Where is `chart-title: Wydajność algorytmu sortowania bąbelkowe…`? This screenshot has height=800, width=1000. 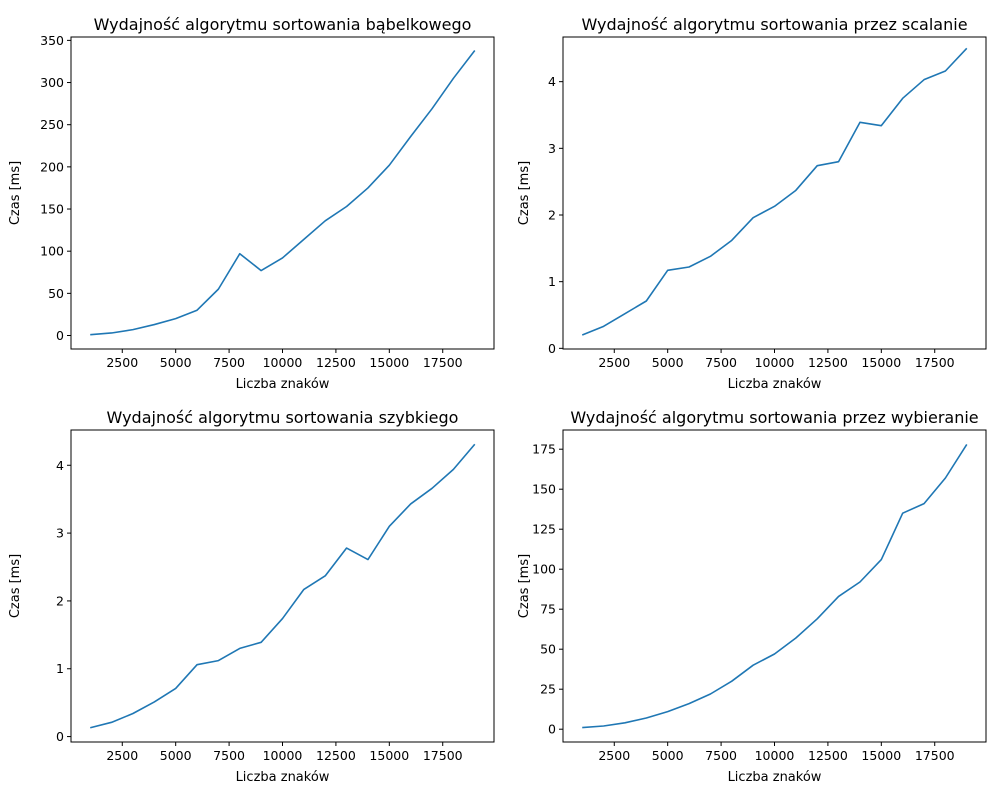
chart-title: Wydajność algorytmu sortowania bąbelkowe… is located at coordinates (283, 24).